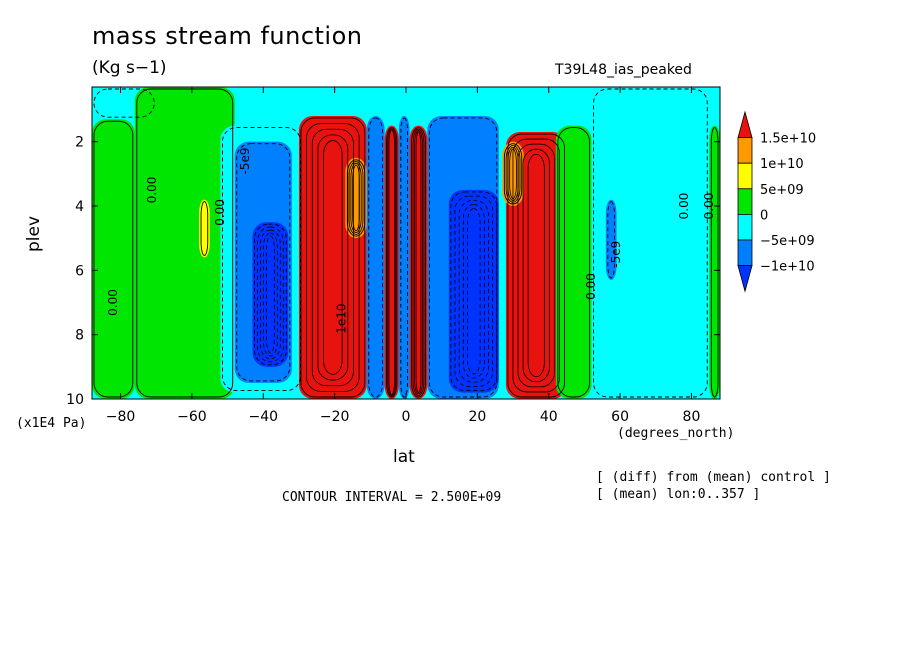 The width and height of the screenshot is (904, 654). I want to click on colorbar-label: 1.5e+10, so click(788, 139).